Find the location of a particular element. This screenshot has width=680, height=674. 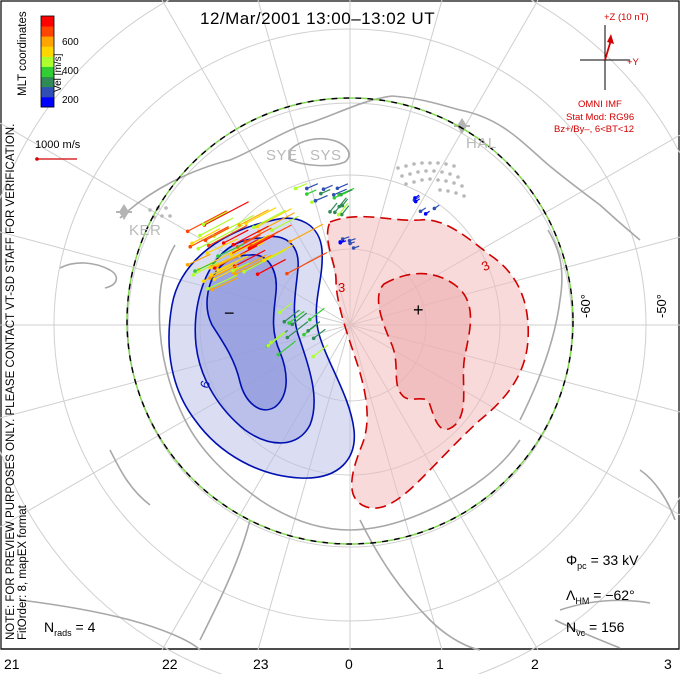

station-sye-label: SYE is located at coordinates (282, 155).